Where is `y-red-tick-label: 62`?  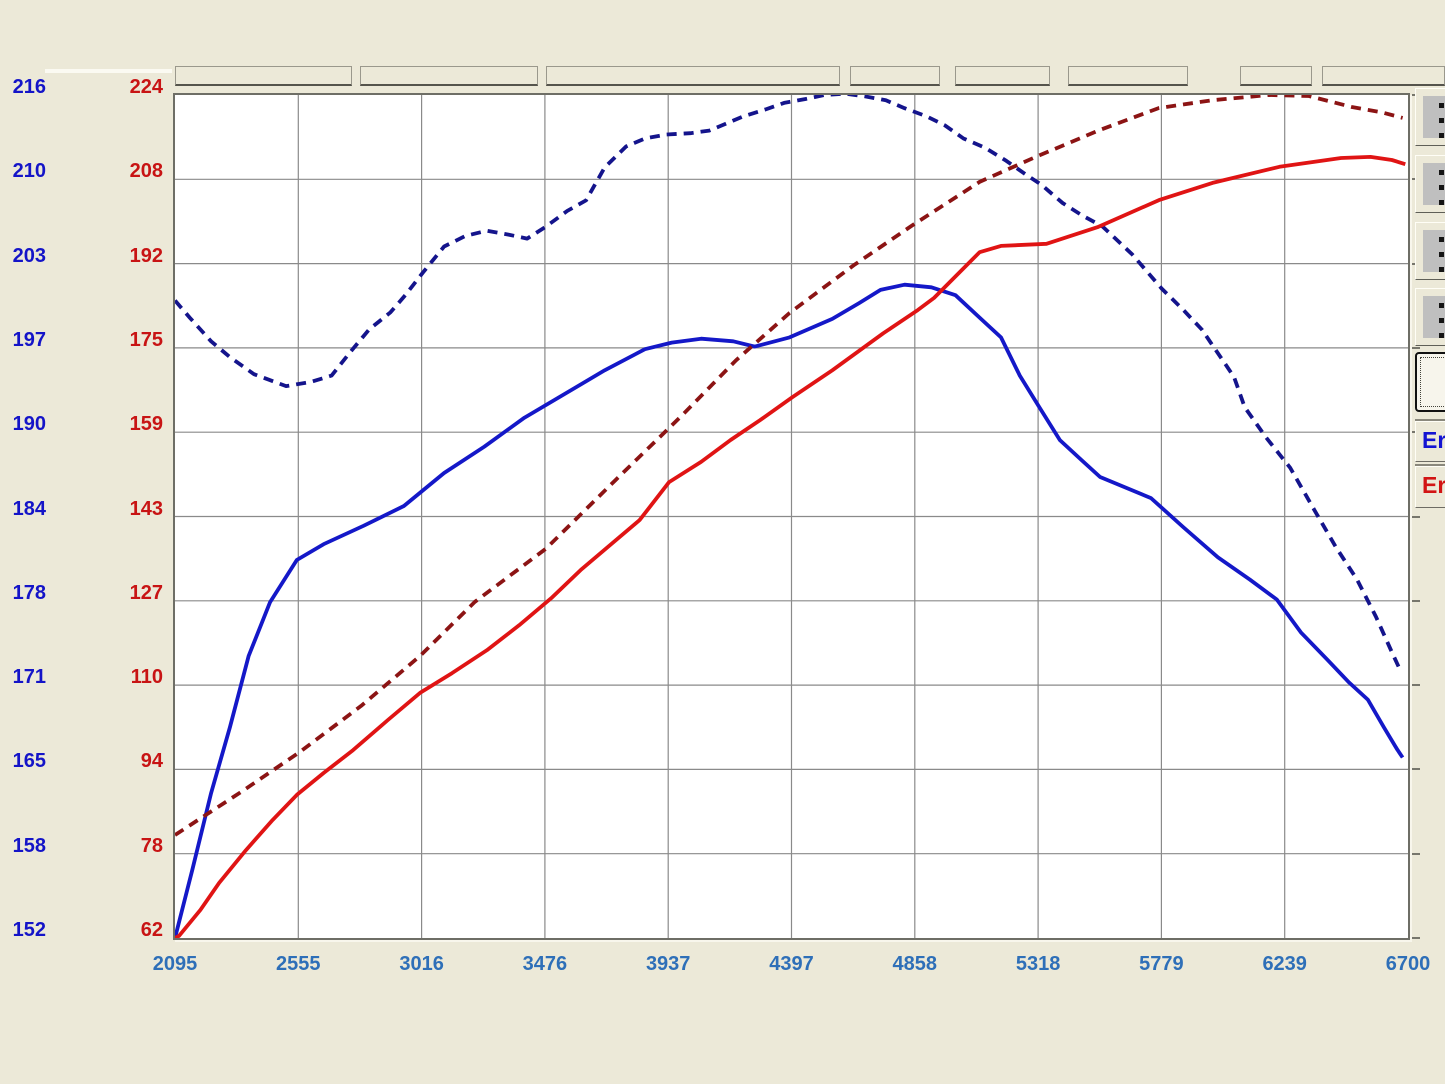
y-red-tick-label: 62 is located at coordinates (151, 930).